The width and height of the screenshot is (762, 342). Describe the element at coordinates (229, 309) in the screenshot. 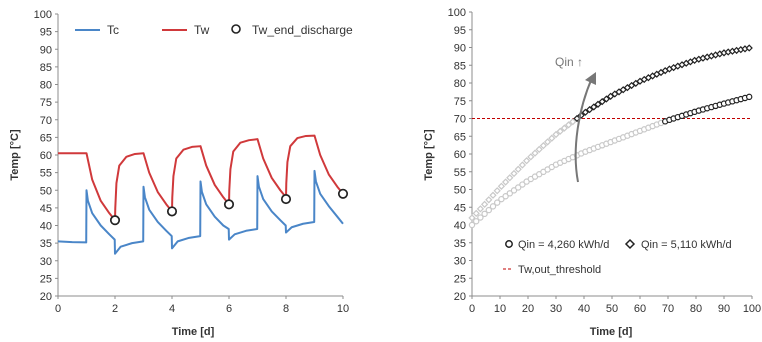

I see `x-tick-label: 6` at that location.